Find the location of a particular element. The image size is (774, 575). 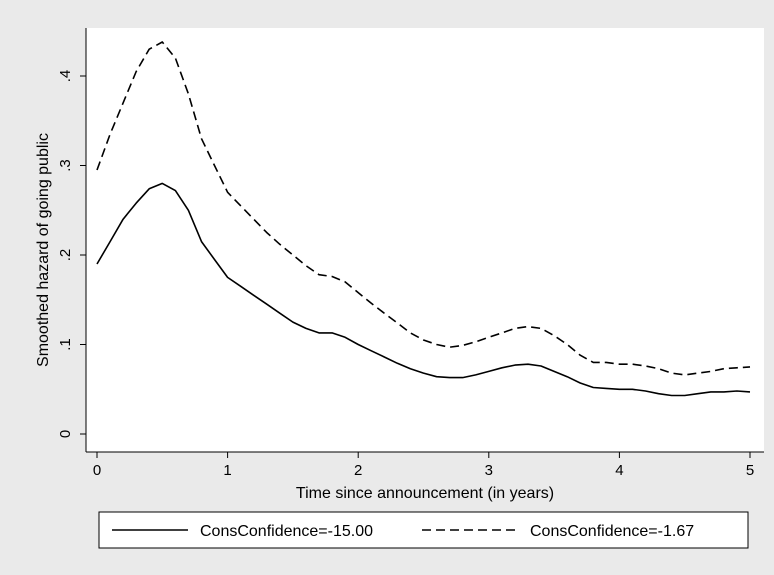

x-tick-label: 3 is located at coordinates (489, 470).